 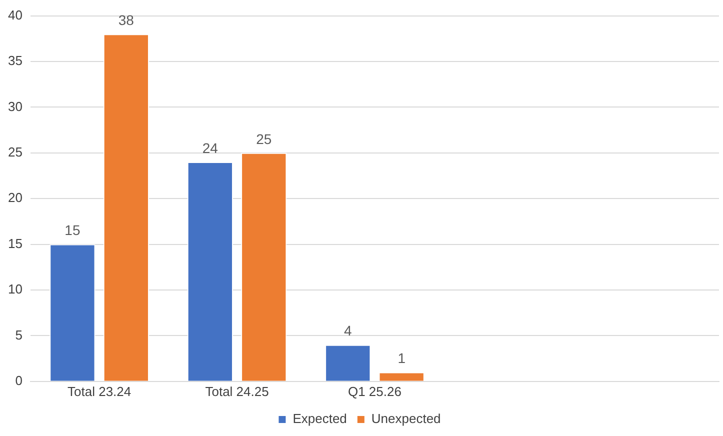 I want to click on y-tick-label: 25, so click(x=15, y=152).